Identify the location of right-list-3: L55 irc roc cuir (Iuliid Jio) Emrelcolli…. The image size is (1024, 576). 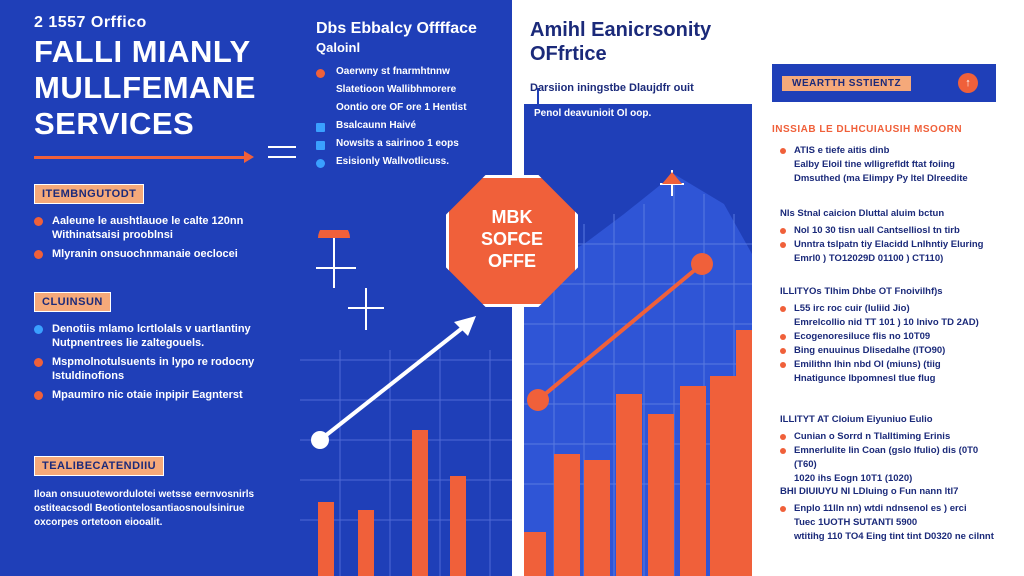
(890, 344).